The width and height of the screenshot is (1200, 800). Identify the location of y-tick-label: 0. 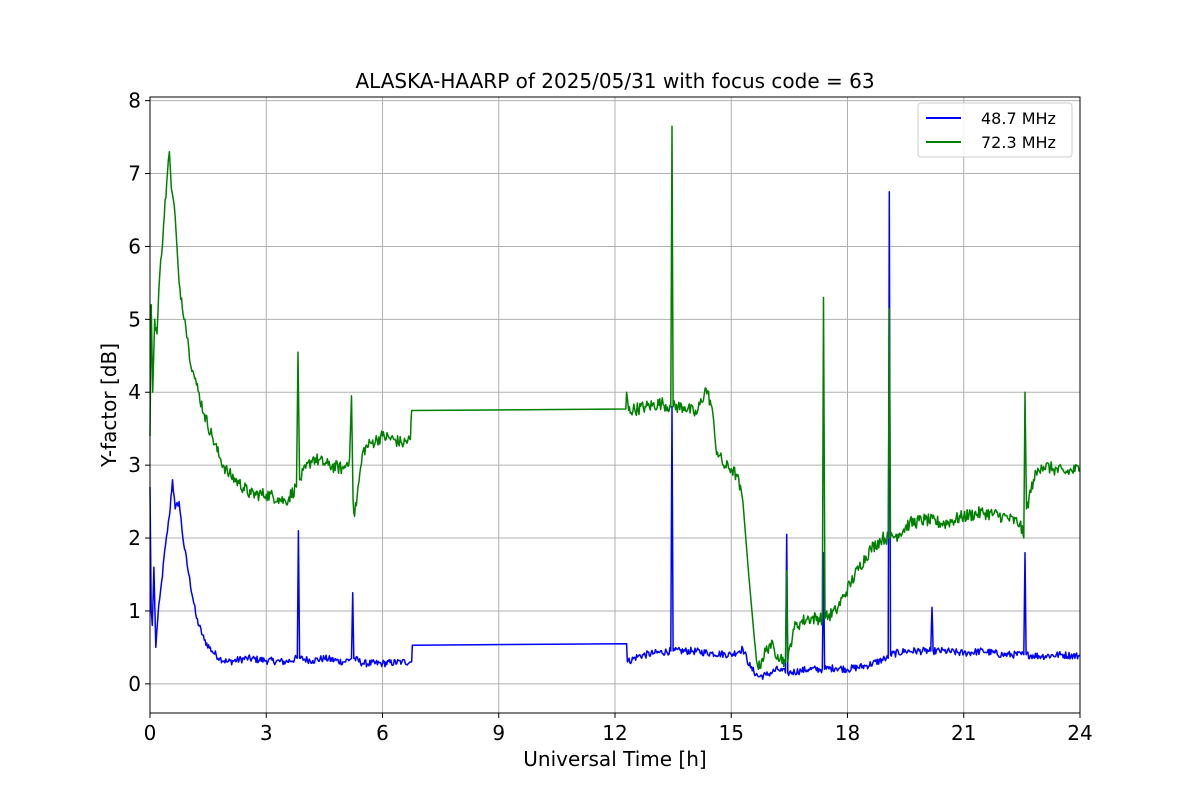
(134, 684).